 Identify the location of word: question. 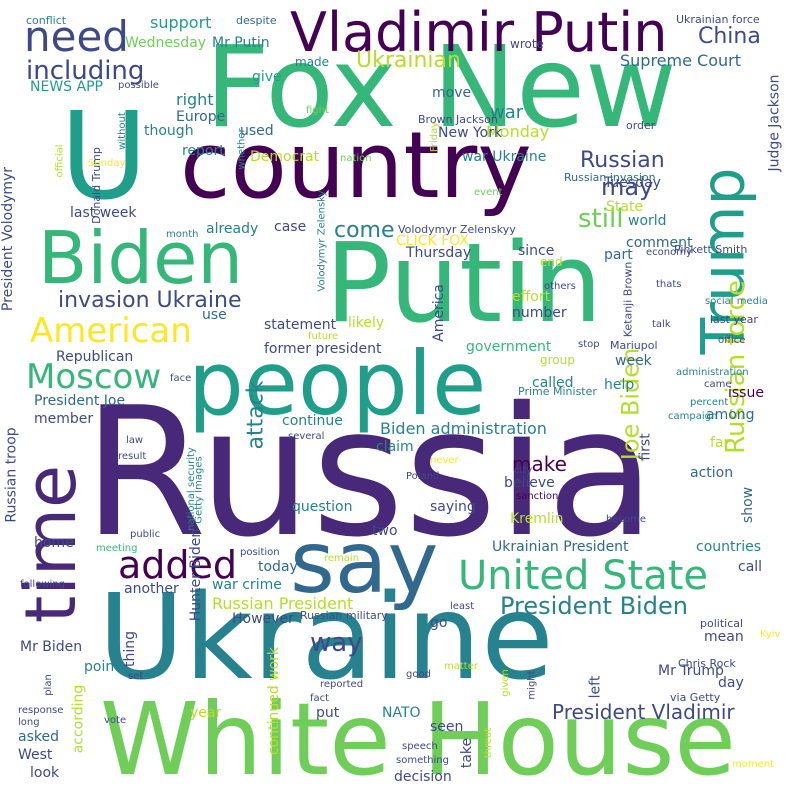
(322, 507).